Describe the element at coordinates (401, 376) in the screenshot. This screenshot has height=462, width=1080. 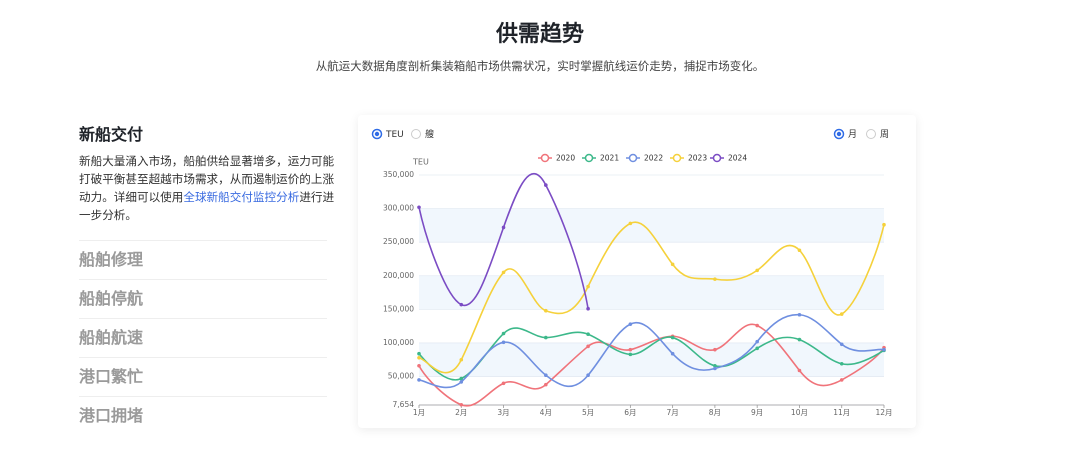
I see `y-tick-label: 50,000` at that location.